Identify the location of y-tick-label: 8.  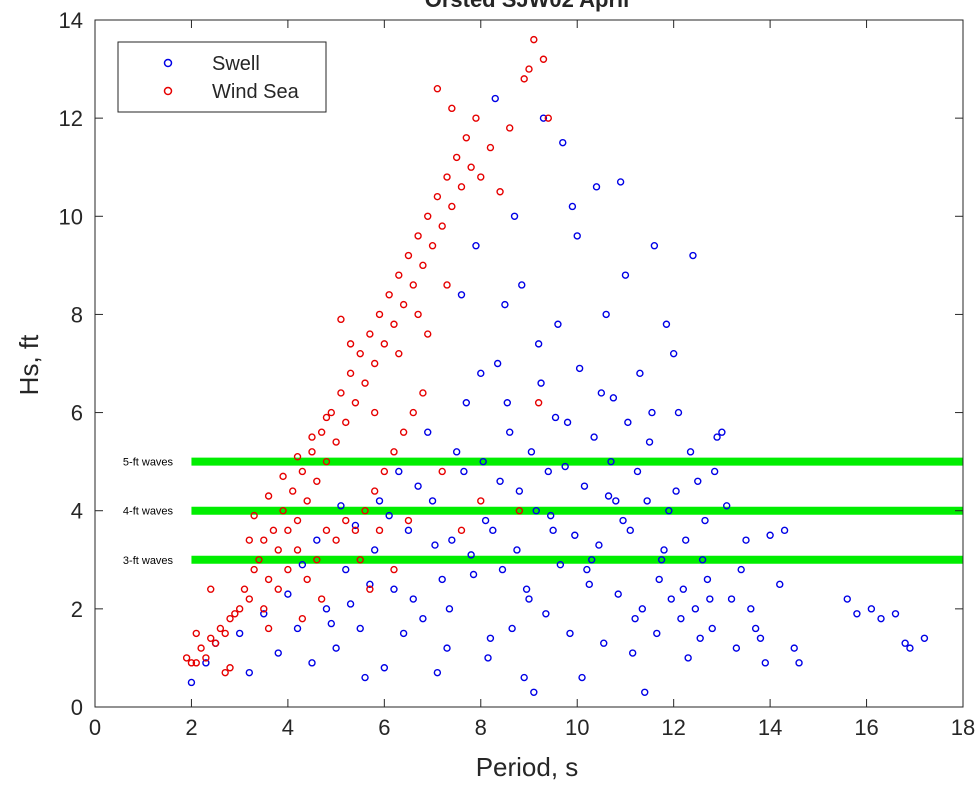
(77, 314).